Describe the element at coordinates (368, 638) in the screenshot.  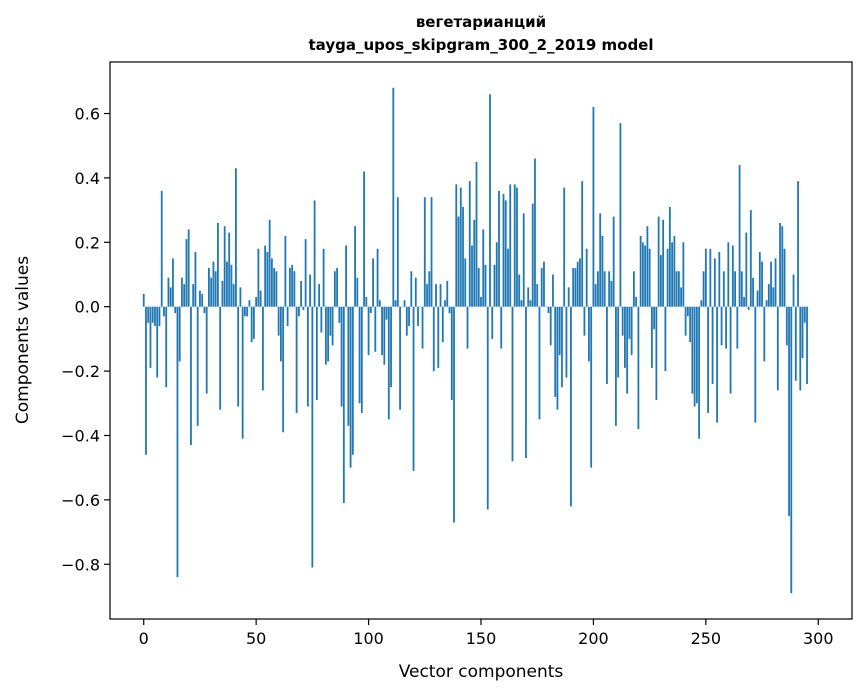
I see `x-tick-label: 100` at that location.